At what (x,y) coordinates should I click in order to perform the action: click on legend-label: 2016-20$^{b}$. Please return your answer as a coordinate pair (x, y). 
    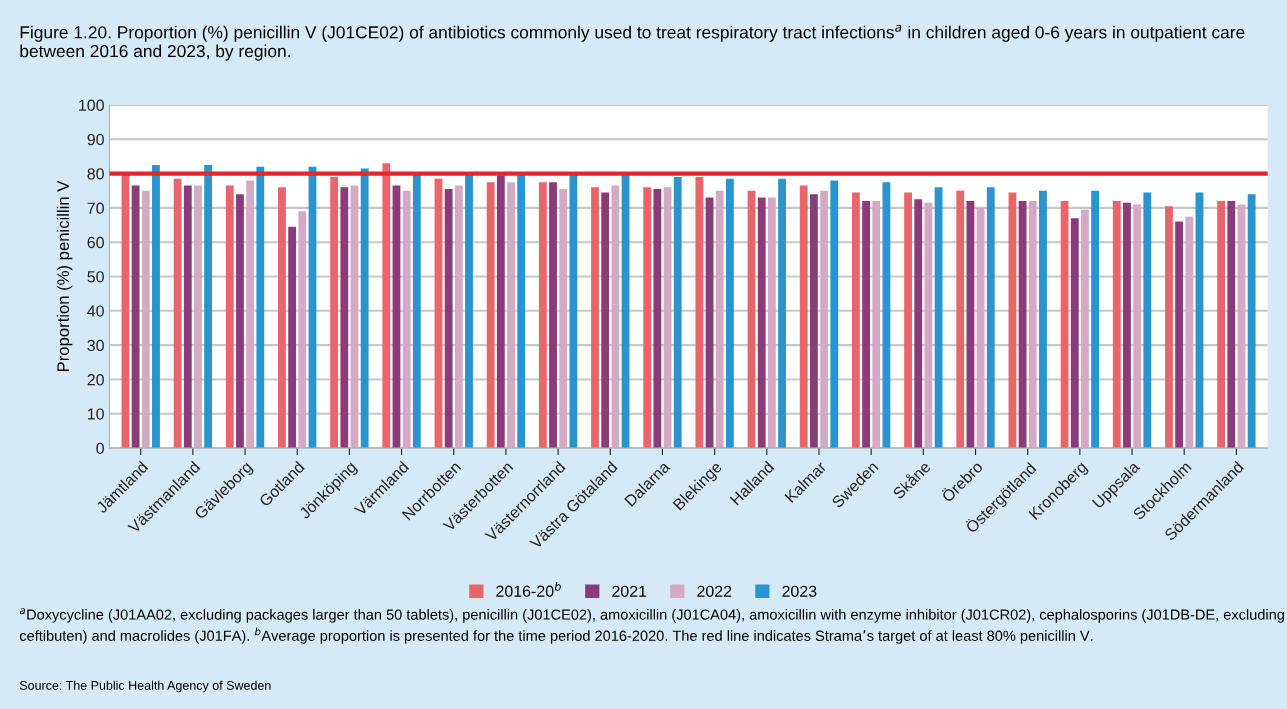
    Looking at the image, I should click on (528, 589).